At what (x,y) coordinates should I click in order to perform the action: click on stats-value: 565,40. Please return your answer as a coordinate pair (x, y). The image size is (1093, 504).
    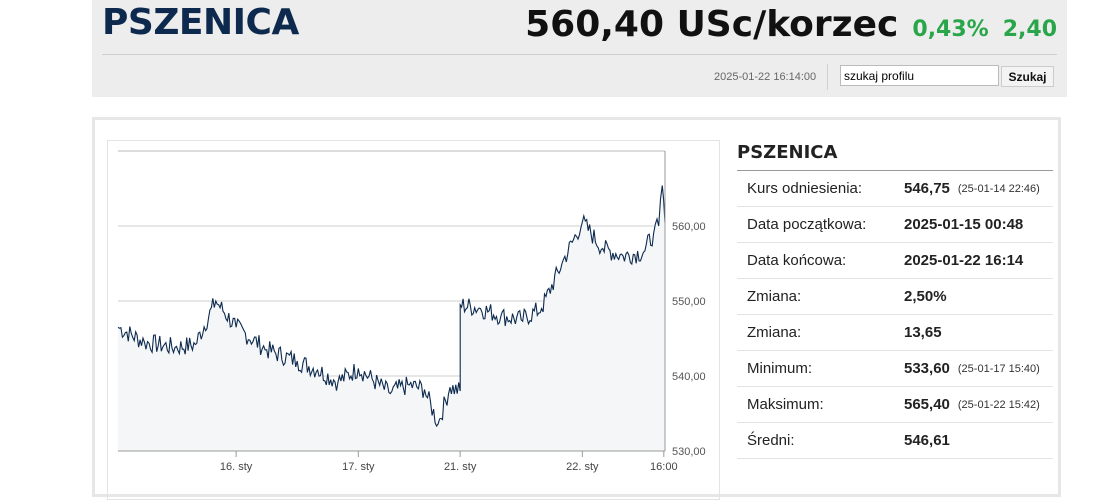
    Looking at the image, I should click on (927, 404).